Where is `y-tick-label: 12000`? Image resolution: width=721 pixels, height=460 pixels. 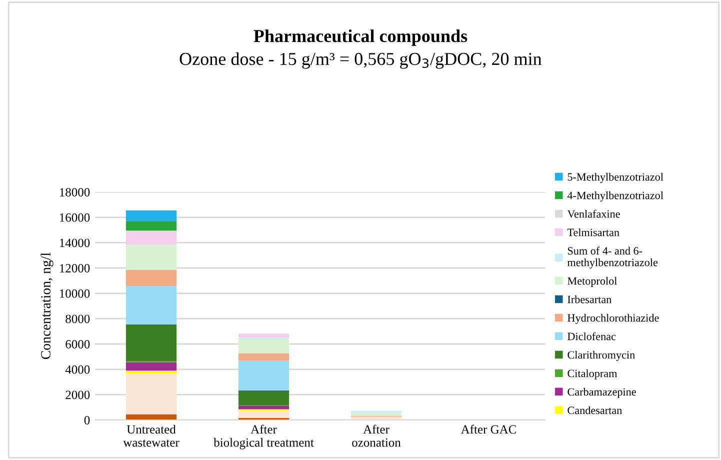
y-tick-label: 12000 is located at coordinates (75, 268).